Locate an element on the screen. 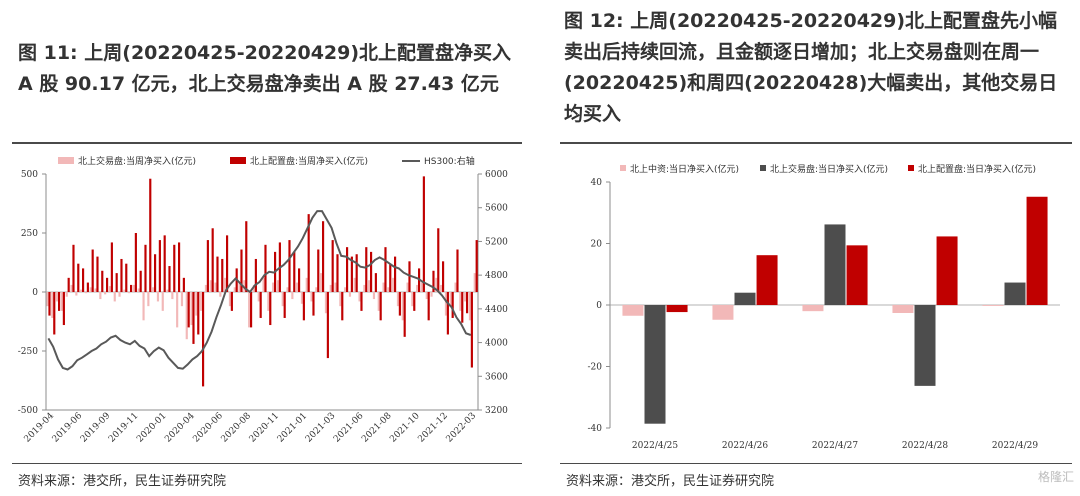 The width and height of the screenshot is (1080, 496). left-y-tick-label: 250 is located at coordinates (29, 234).